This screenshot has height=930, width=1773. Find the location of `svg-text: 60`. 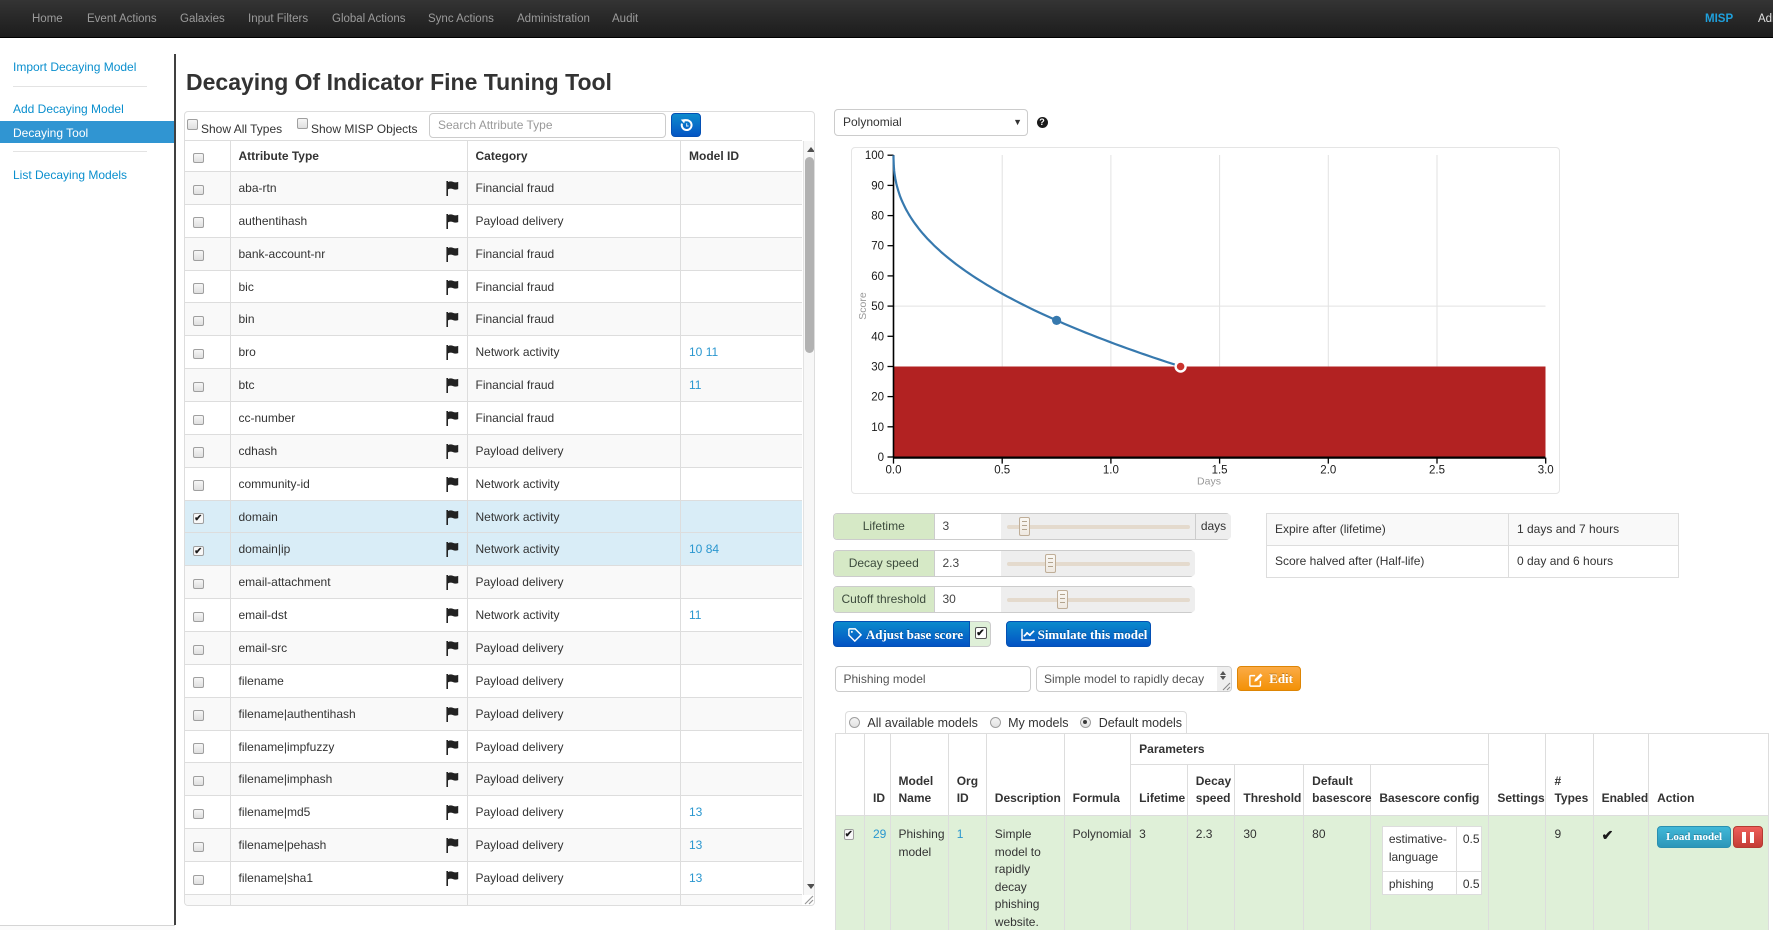

svg-text: 60 is located at coordinates (877, 277).